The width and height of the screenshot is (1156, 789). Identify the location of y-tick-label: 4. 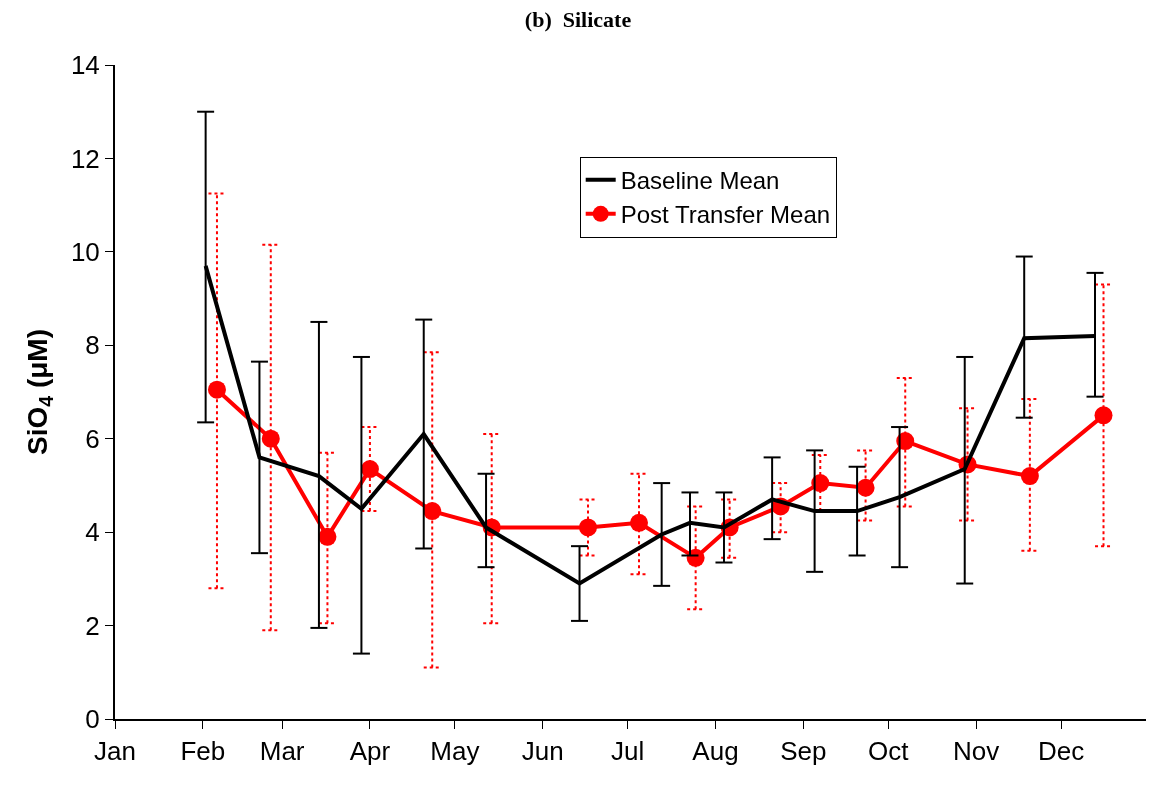
(92, 532).